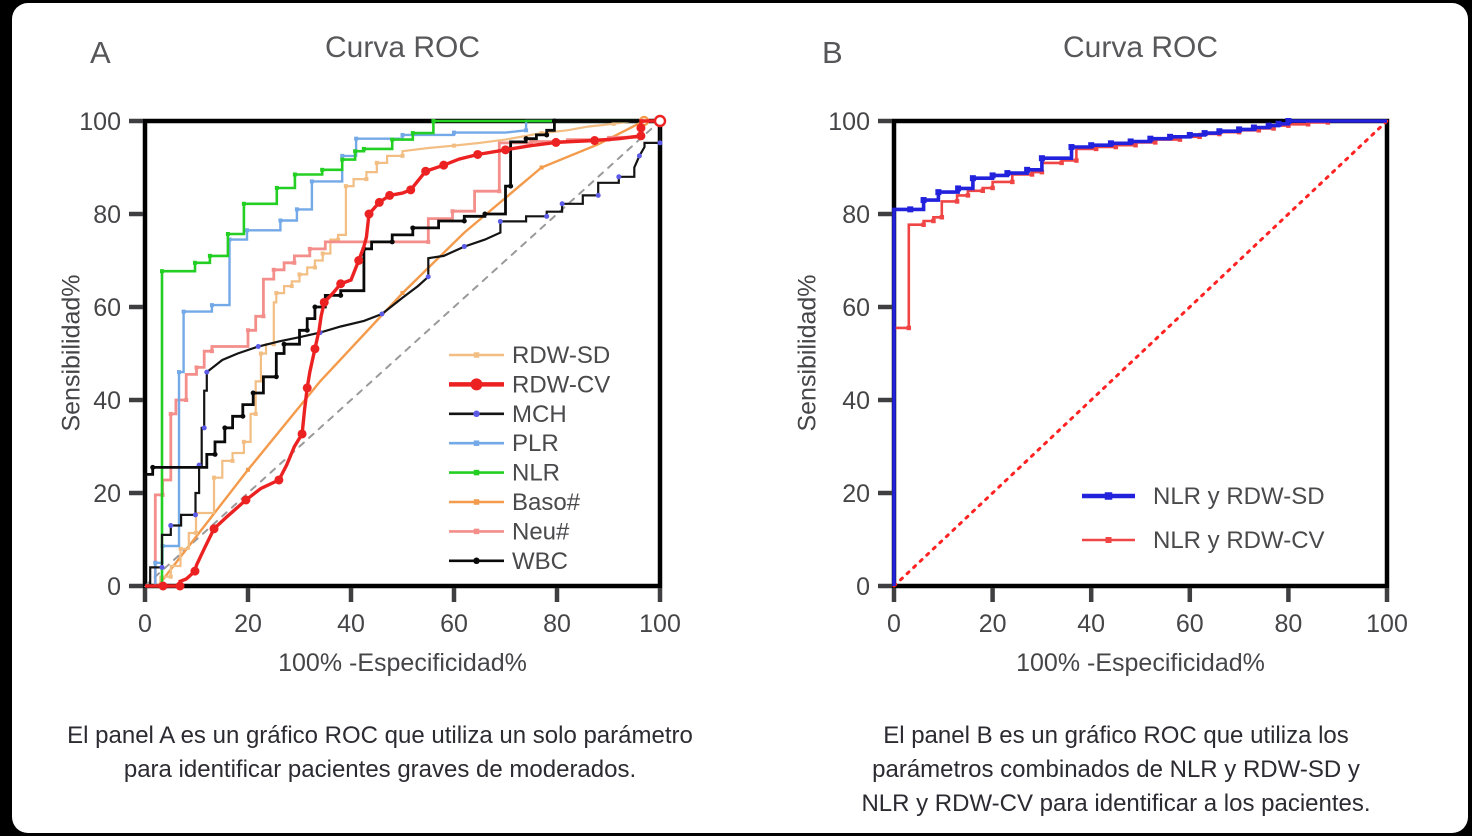 This screenshot has height=836, width=1472. Describe the element at coordinates (561, 384) in the screenshot. I see `svg-text: RDW-CV` at that location.